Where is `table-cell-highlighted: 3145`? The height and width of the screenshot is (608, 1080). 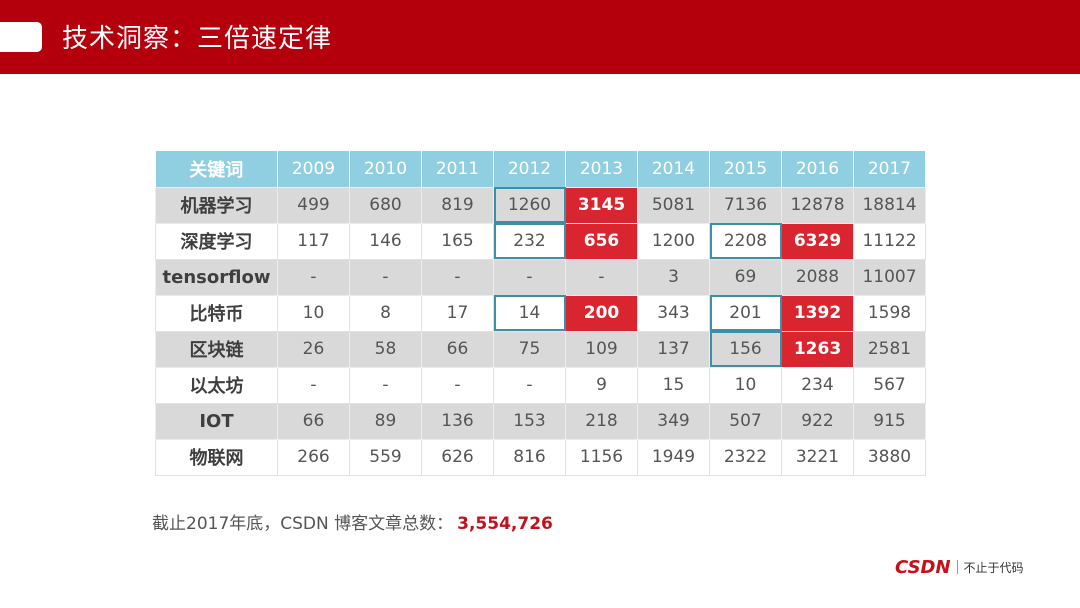
table-cell-highlighted: 3145 is located at coordinates (601, 205).